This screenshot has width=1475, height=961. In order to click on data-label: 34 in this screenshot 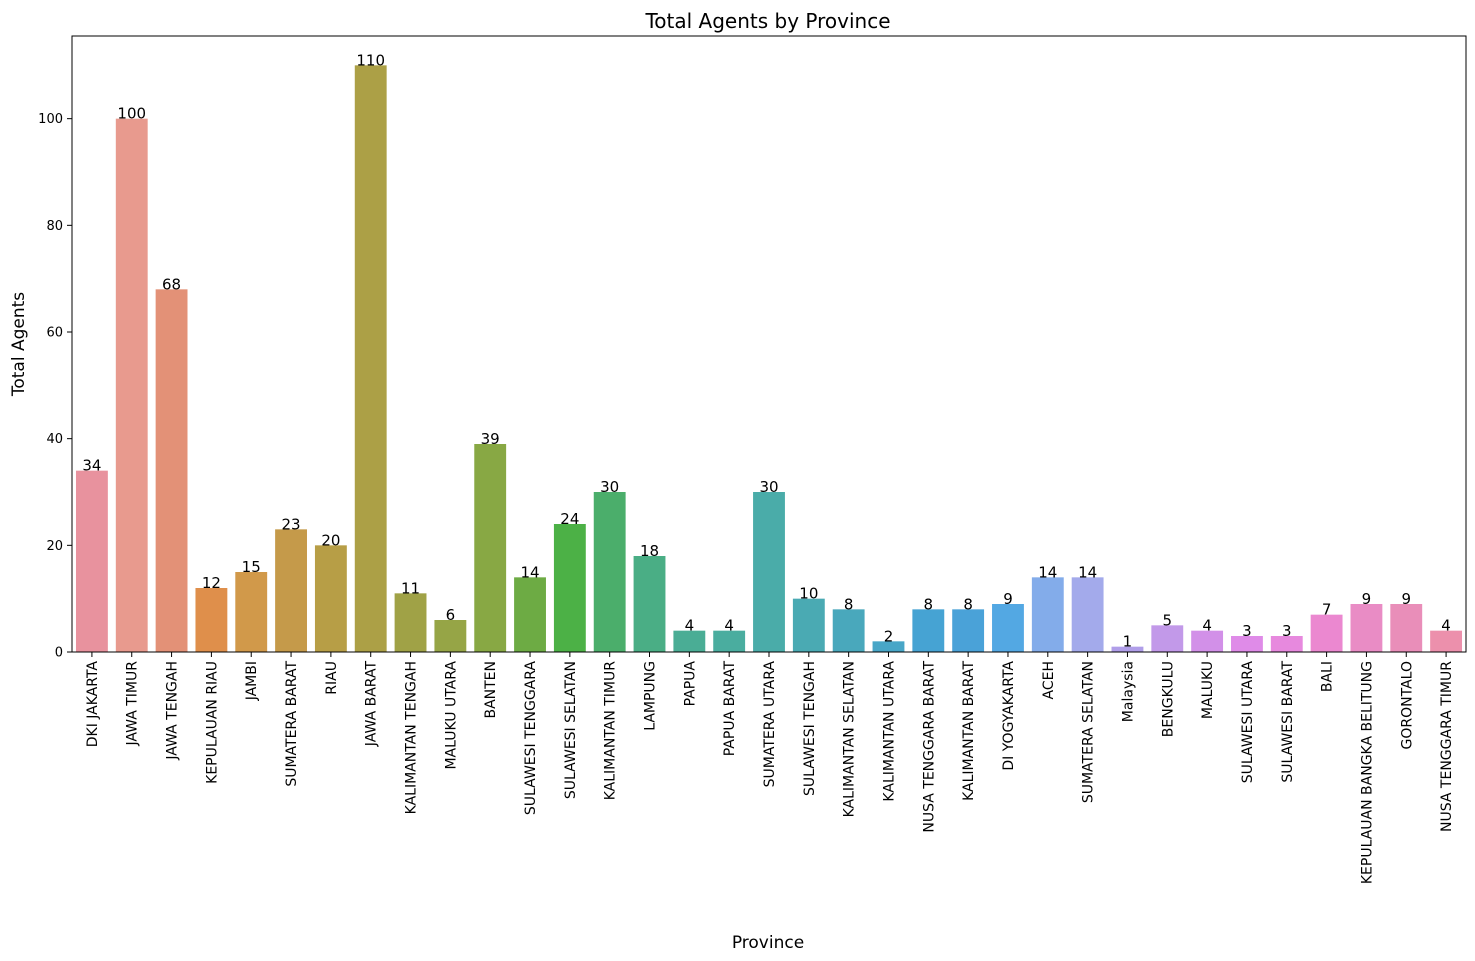, I will do `click(91, 466)`.